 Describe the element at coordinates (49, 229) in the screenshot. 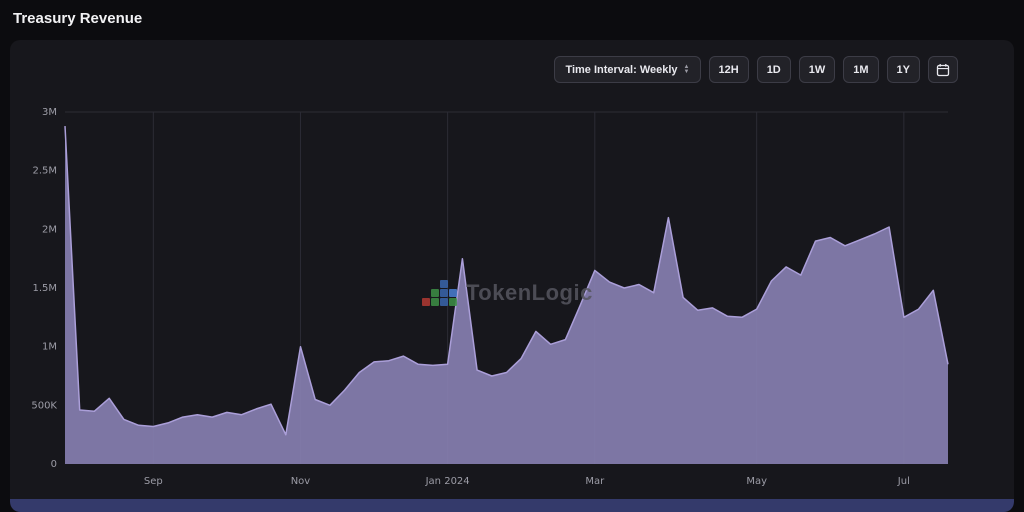

I see `svg-text: 2M` at that location.